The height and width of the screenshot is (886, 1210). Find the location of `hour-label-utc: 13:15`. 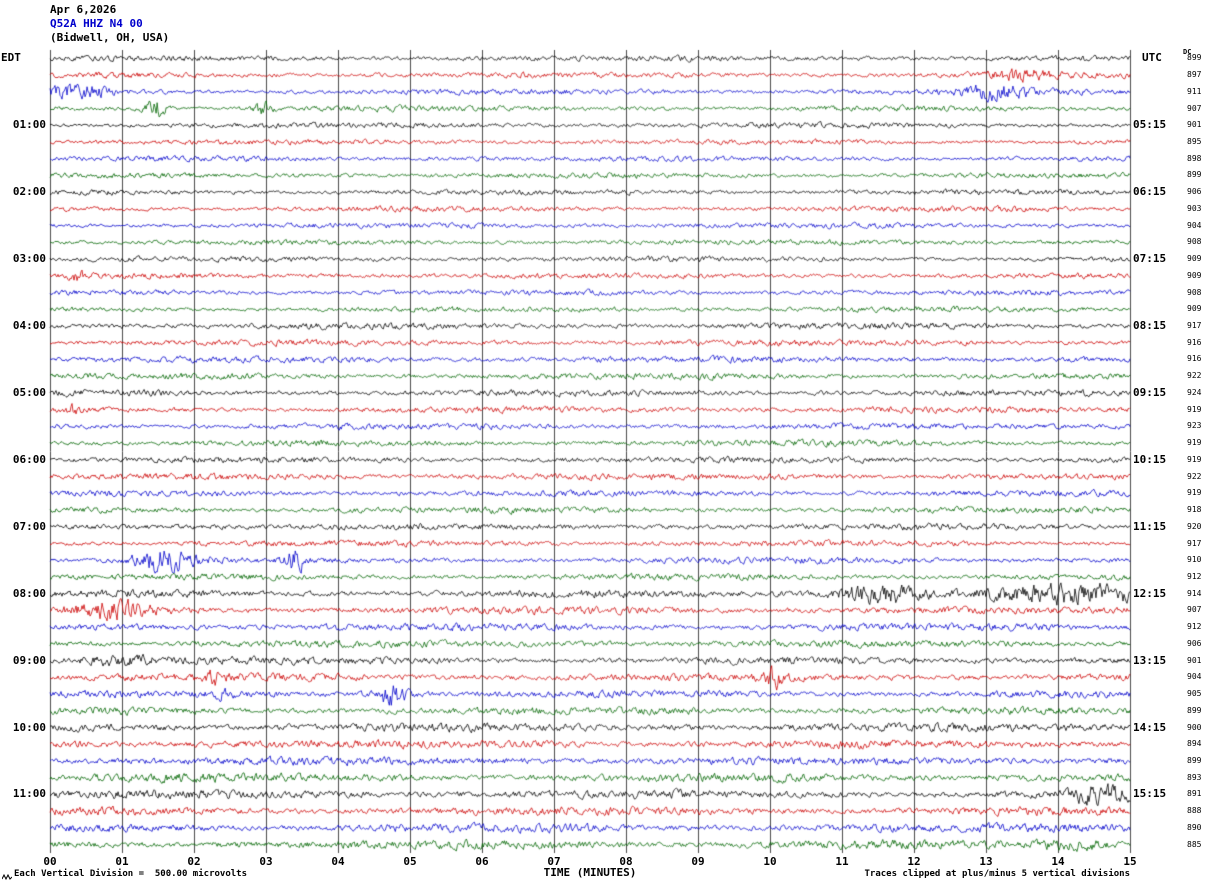

hour-label-utc: 13:15 is located at coordinates (1150, 660).